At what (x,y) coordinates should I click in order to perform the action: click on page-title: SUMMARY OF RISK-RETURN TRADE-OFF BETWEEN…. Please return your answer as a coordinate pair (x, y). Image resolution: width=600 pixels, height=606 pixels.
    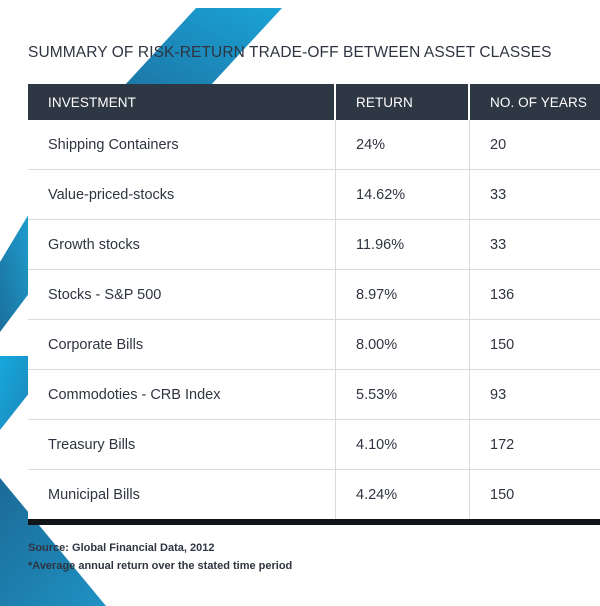
    Looking at the image, I should click on (290, 52).